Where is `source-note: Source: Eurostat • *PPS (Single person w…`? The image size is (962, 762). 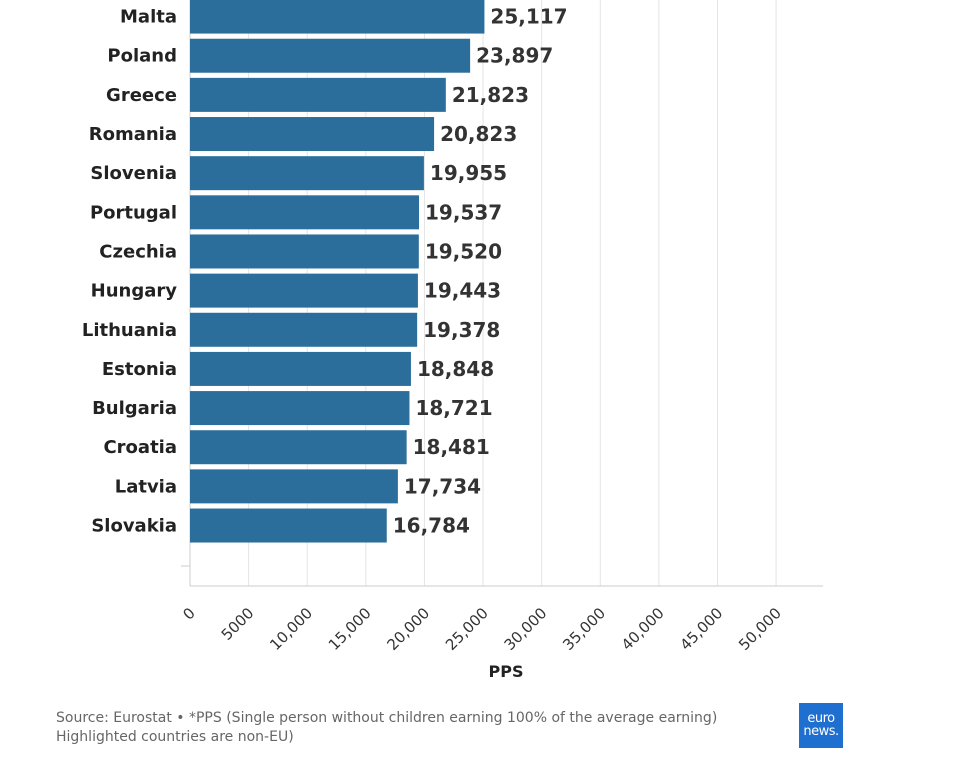
source-note: Source: Eurostat • *PPS (Single person w… is located at coordinates (387, 727).